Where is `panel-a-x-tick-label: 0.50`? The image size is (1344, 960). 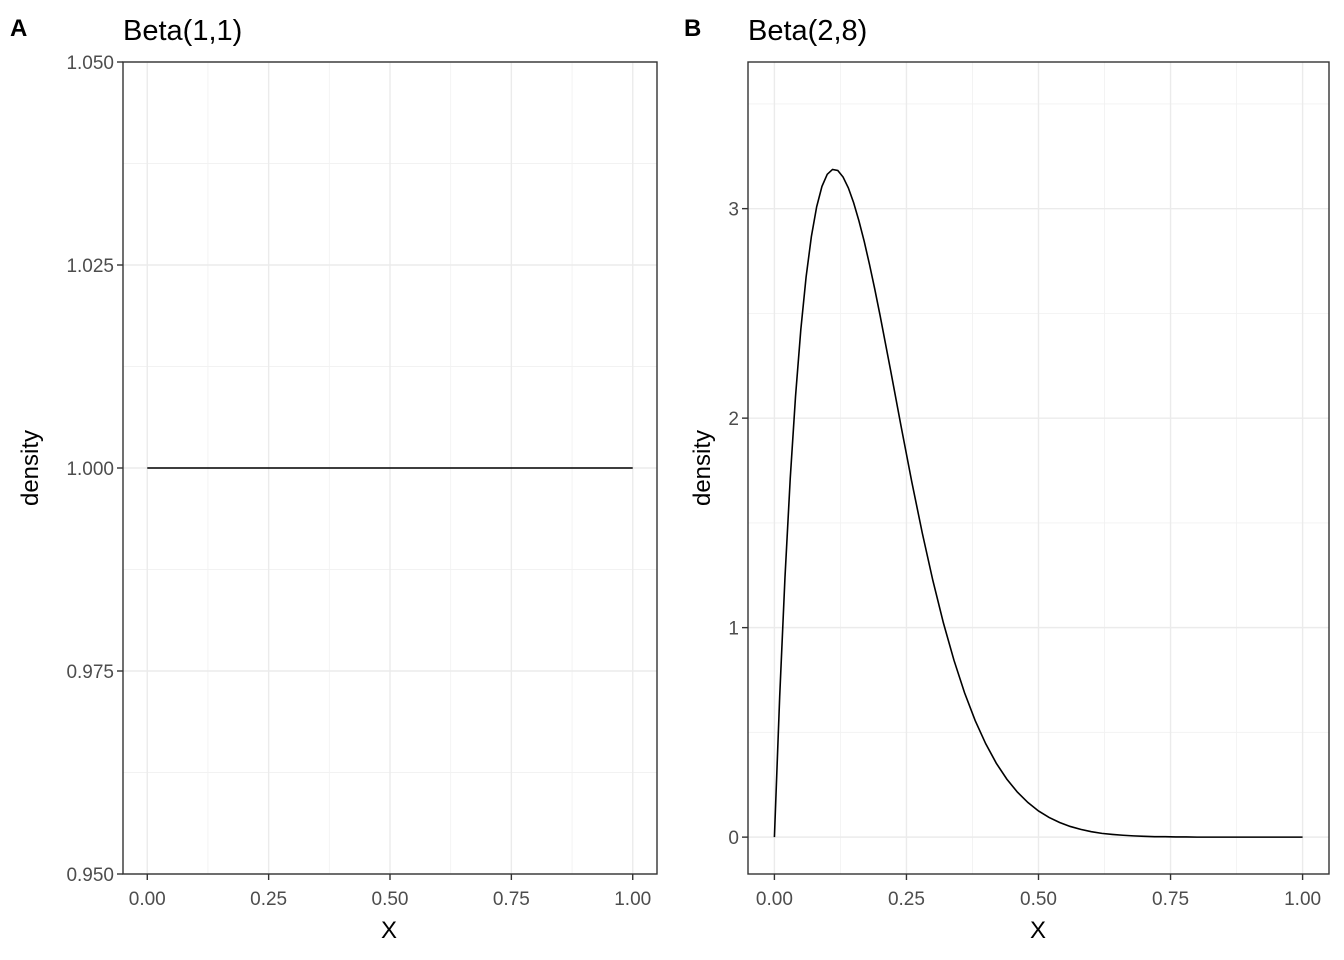
panel-a-x-tick-label: 0.50 is located at coordinates (390, 899).